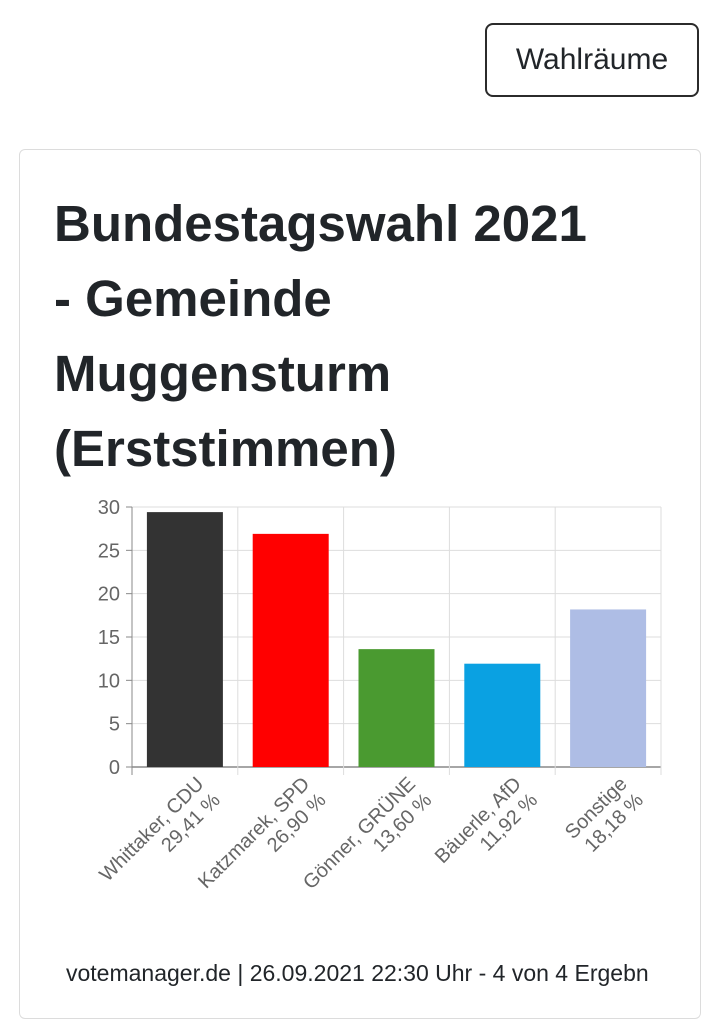 The height and width of the screenshot is (1019, 714). I want to click on y-tick-label: 30, so click(109, 508).